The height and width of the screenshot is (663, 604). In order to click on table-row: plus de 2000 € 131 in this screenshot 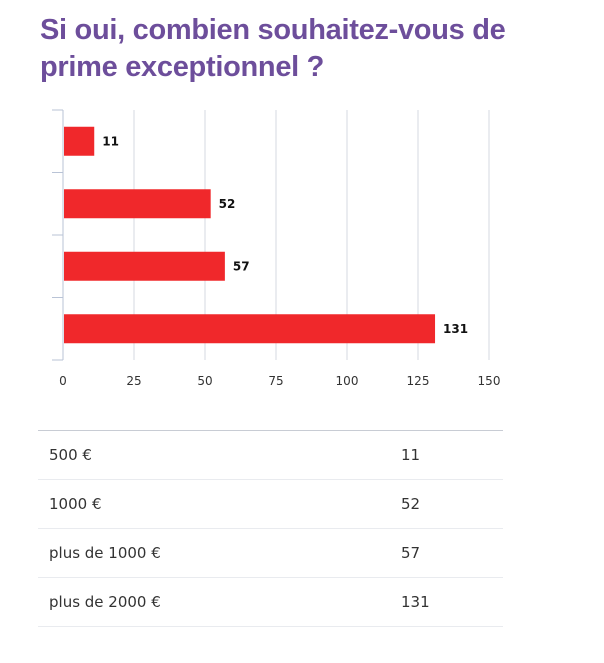, I will do `click(270, 602)`.